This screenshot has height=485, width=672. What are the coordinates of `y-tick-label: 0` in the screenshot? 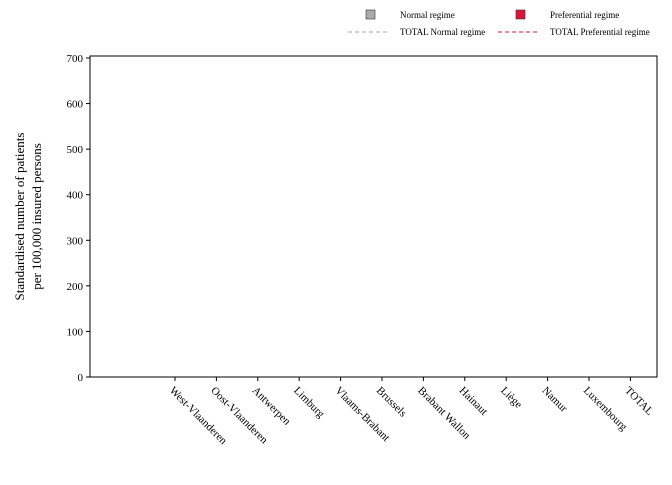 It's located at (81, 378).